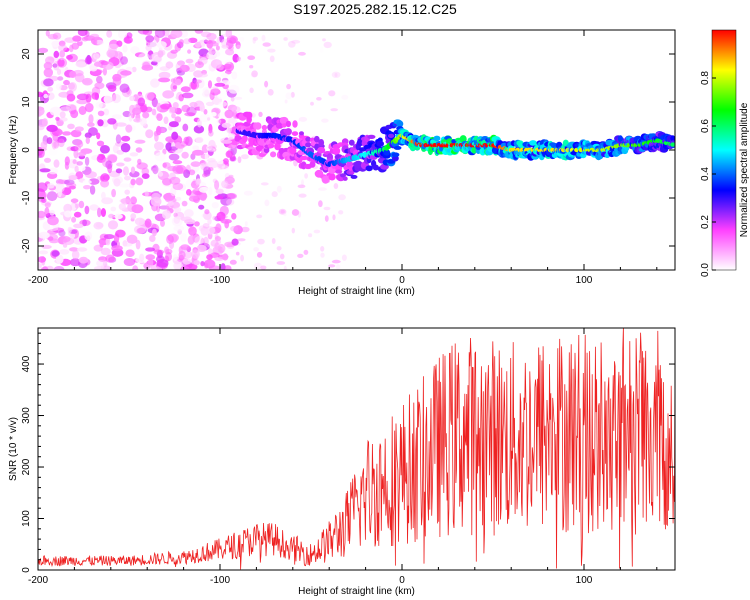 This screenshot has height=600, width=750. What do you see at coordinates (13, 449) in the screenshot?
I see `snr-y-label: SNR (10 * v/v)` at bounding box center [13, 449].